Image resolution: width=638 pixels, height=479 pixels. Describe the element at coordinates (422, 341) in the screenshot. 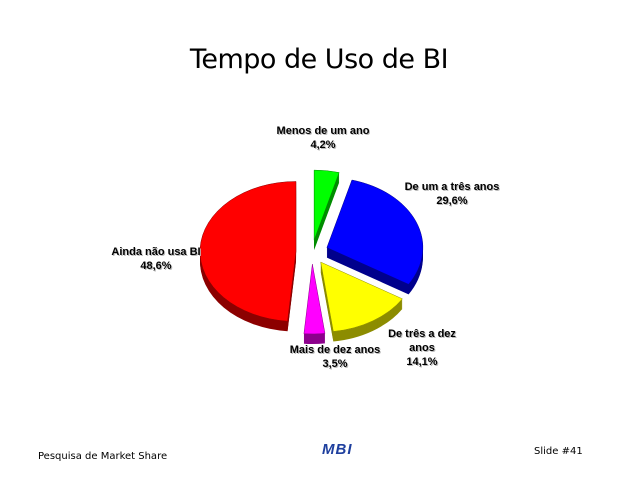

I see `category-label: De três a dez anos` at that location.